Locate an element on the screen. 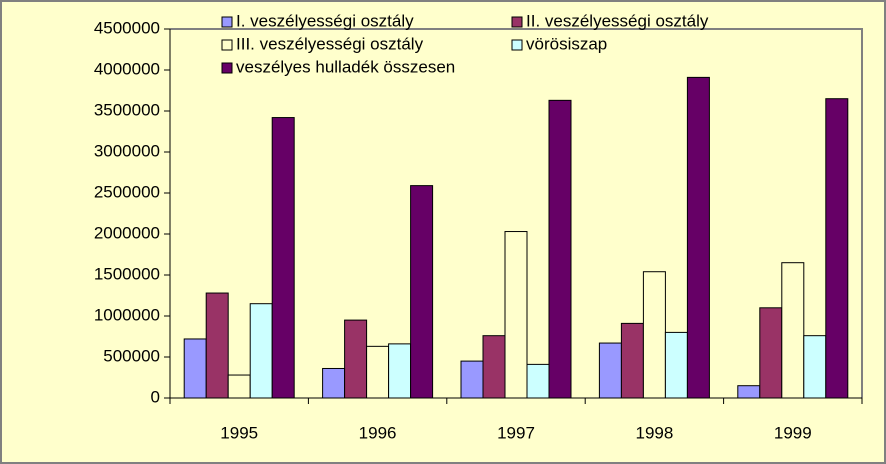 This screenshot has width=886, height=464. y-tick-label: 2500000 is located at coordinates (127, 191).